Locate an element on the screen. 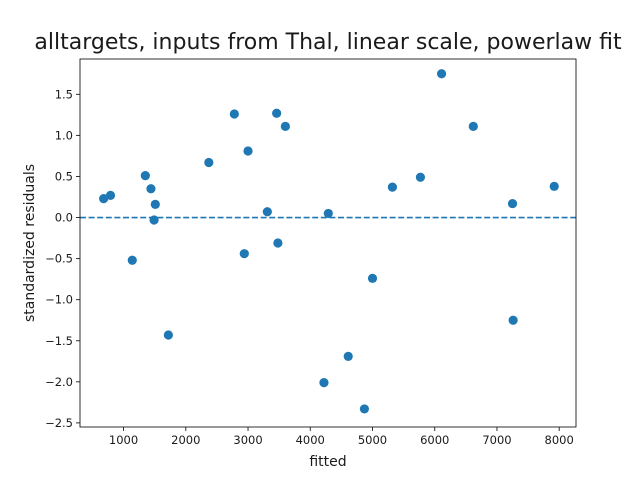 The image size is (640, 480). x-tick-label: 2000 is located at coordinates (185, 440).